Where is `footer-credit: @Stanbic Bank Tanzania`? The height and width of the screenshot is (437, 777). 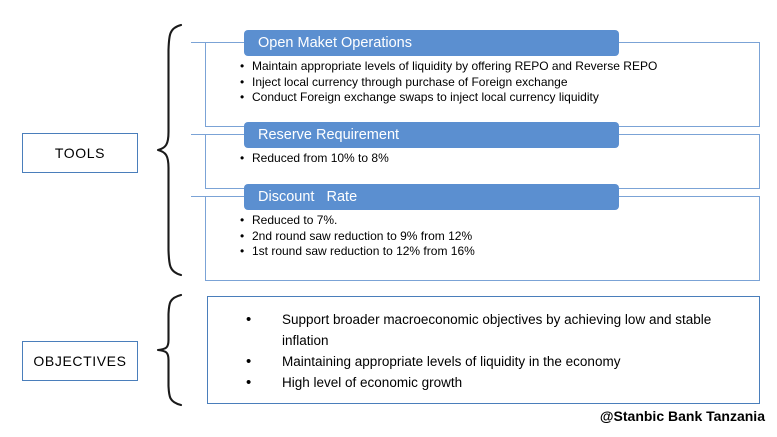 footer-credit: @Stanbic Bank Tanzania is located at coordinates (682, 416).